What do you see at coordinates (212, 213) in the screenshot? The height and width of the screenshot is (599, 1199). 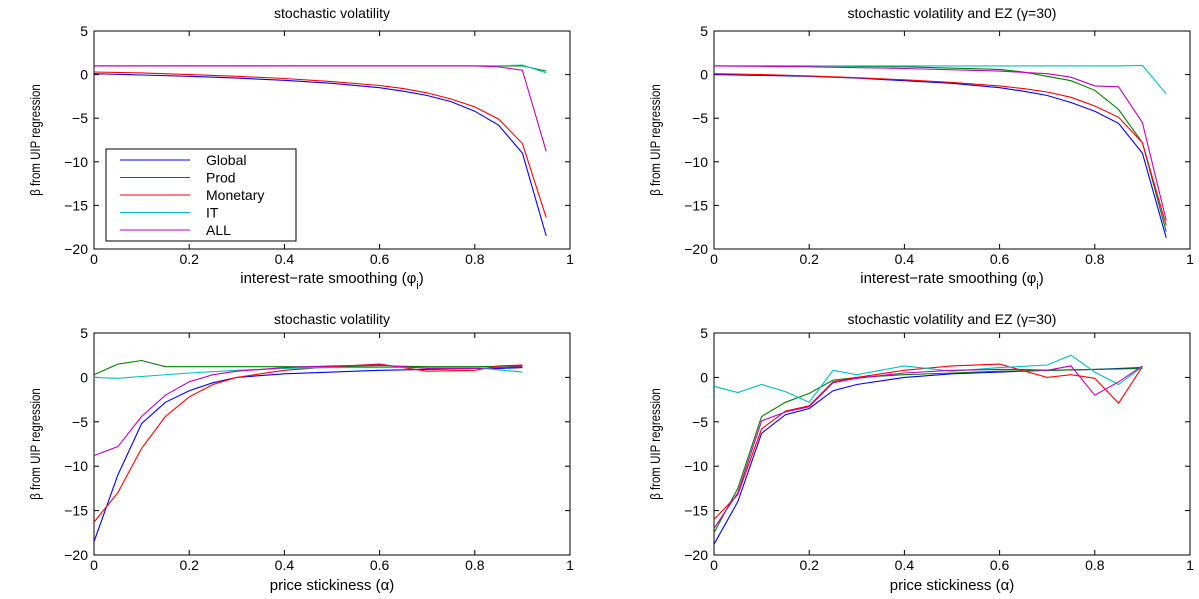 I see `legend-label: IT` at bounding box center [212, 213].